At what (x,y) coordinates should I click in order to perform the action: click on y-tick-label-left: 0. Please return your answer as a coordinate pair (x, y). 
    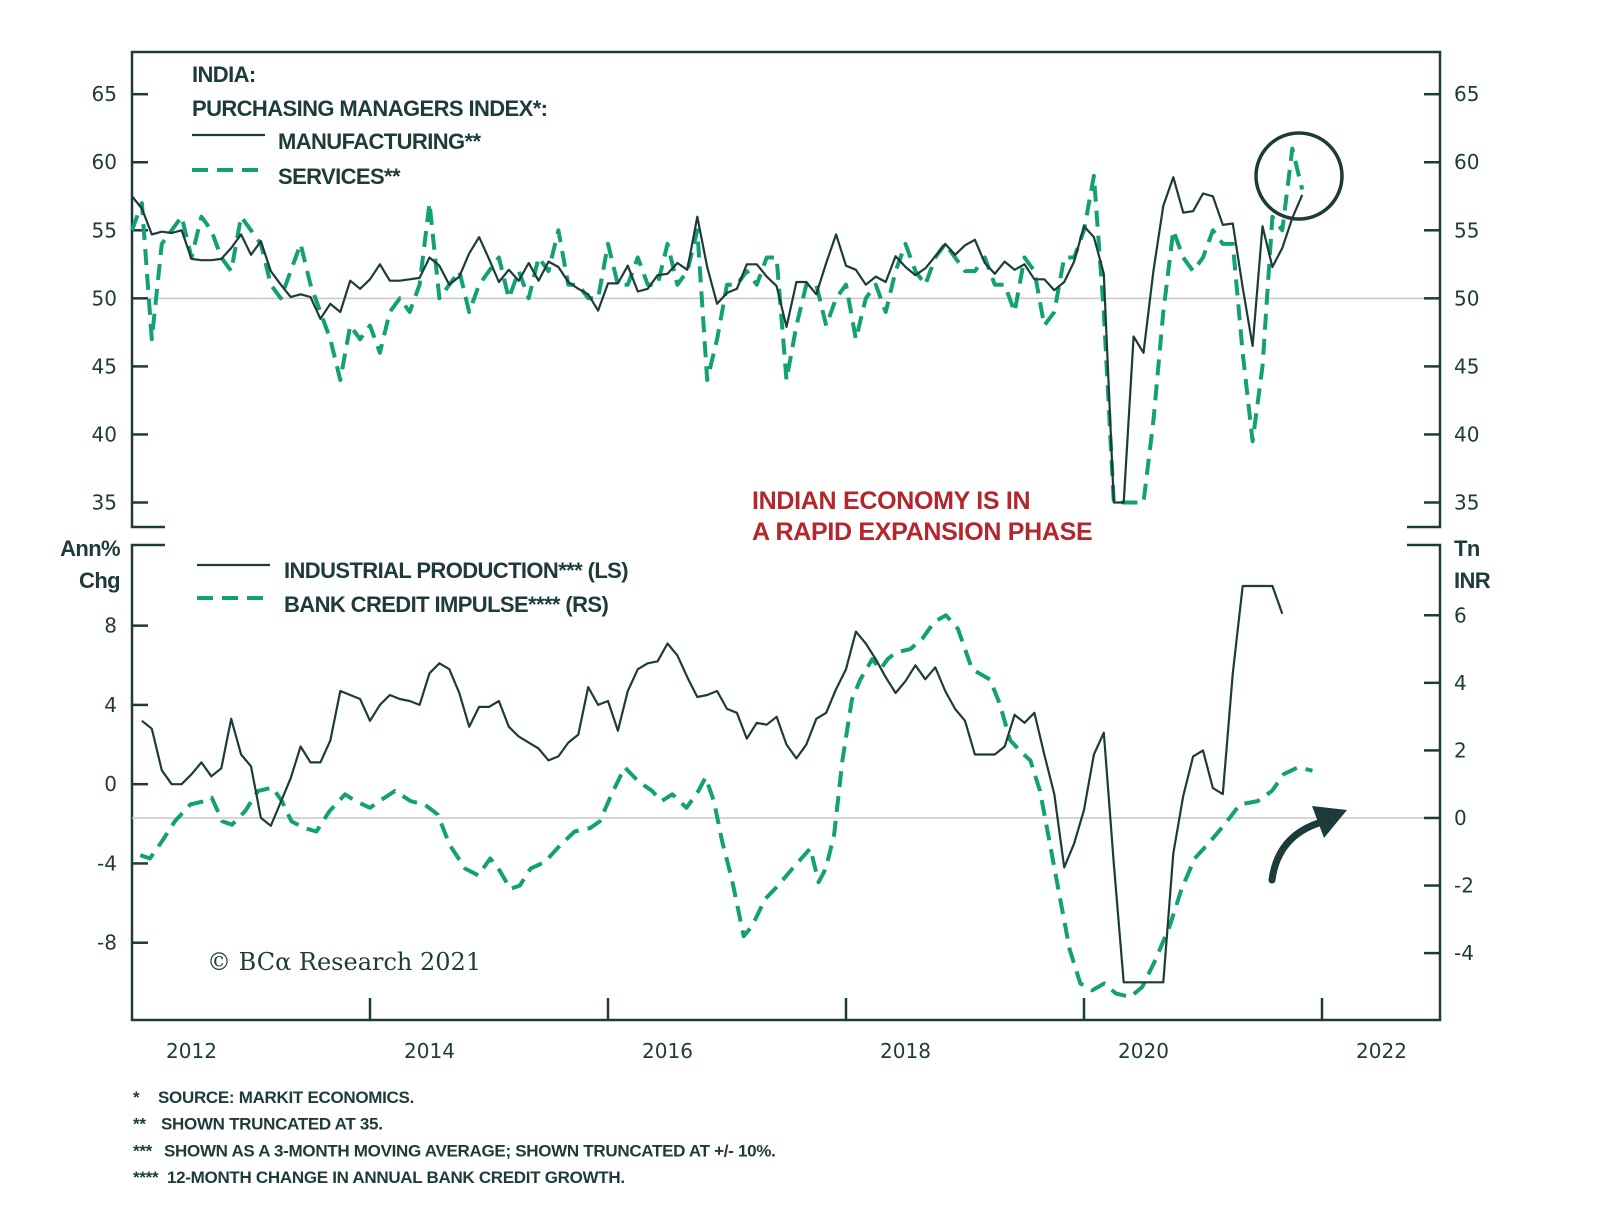
    Looking at the image, I should click on (110, 784).